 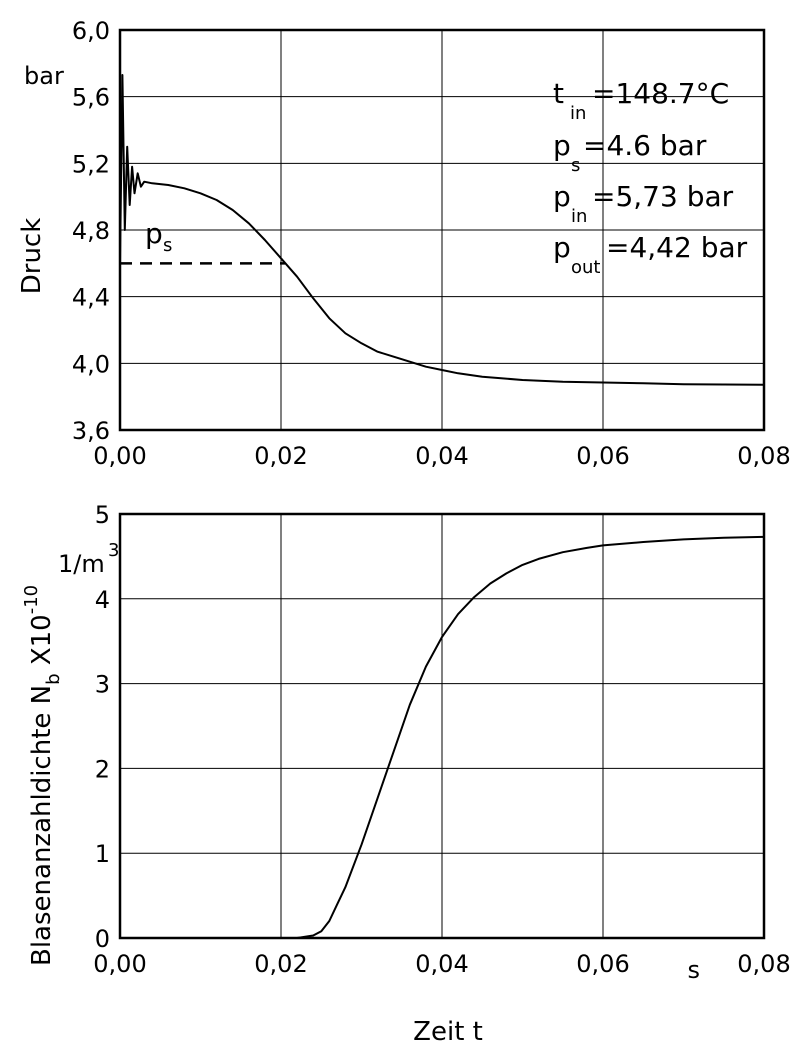 I want to click on pressure-unit-label: bar, so click(x=44, y=76).